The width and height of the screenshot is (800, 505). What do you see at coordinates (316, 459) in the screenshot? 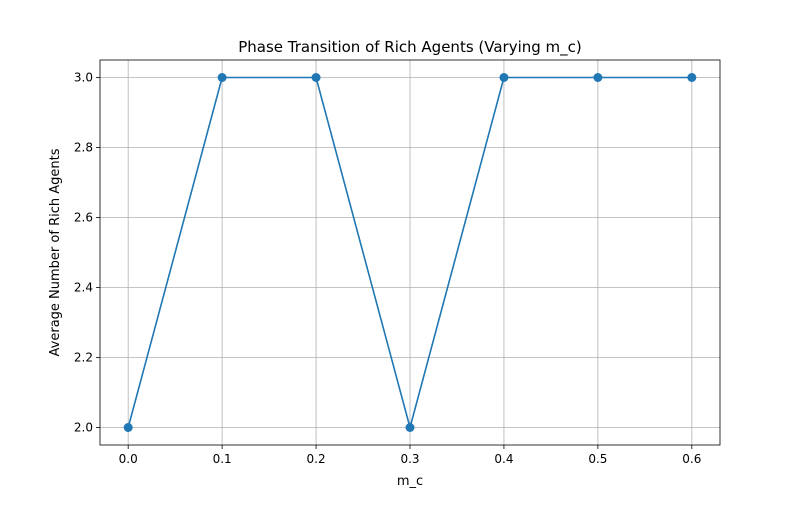
I see `x-tick-label: 0.2` at bounding box center [316, 459].